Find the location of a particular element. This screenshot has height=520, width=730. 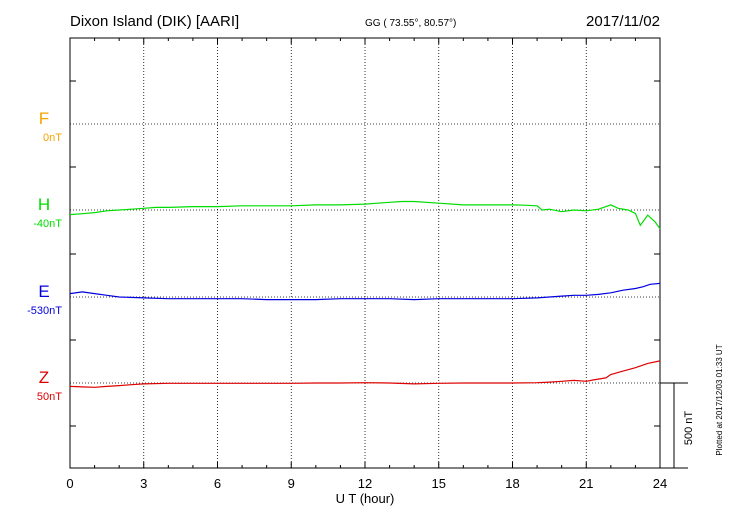

scale-bar-label: 500 nT is located at coordinates (689, 428).